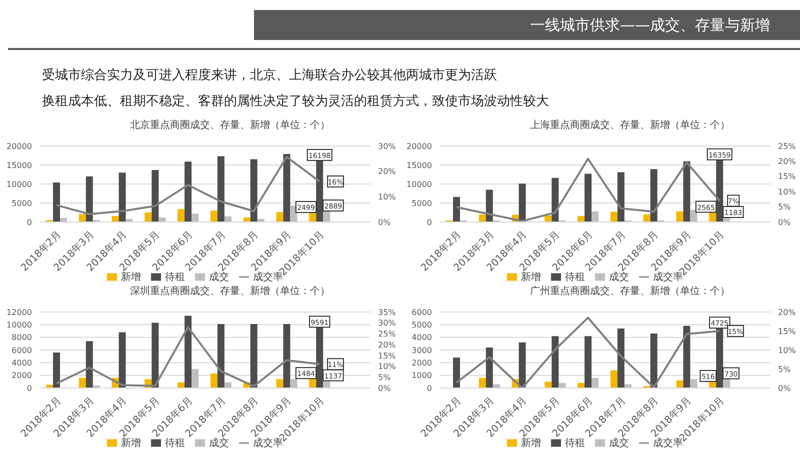  Describe the element at coordinates (295, 101) in the screenshot. I see `text: 换租成本低、租期不稳定、客群的属性决定了较为灵活的租赁方式，致使市场波动性较大` at that location.